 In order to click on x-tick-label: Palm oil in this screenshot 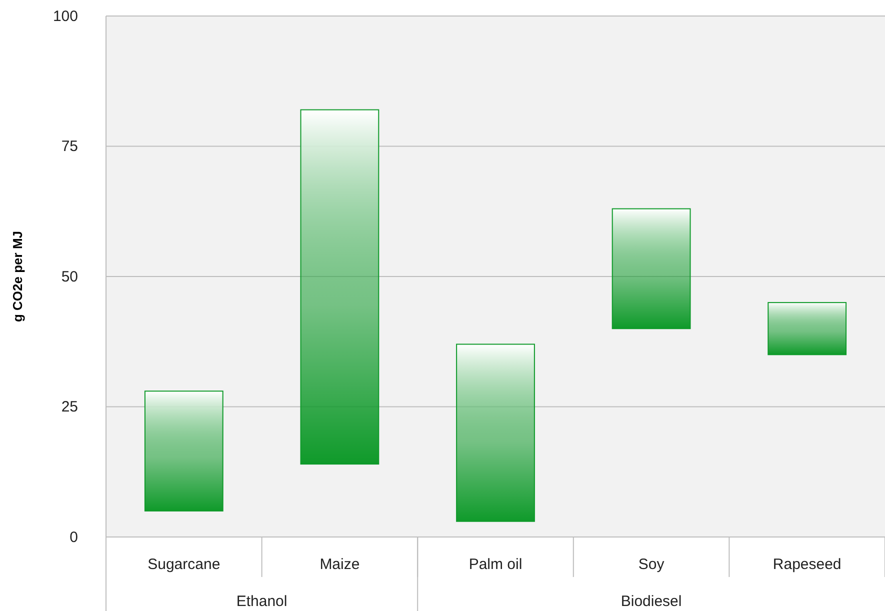, I will do `click(495, 564)`.